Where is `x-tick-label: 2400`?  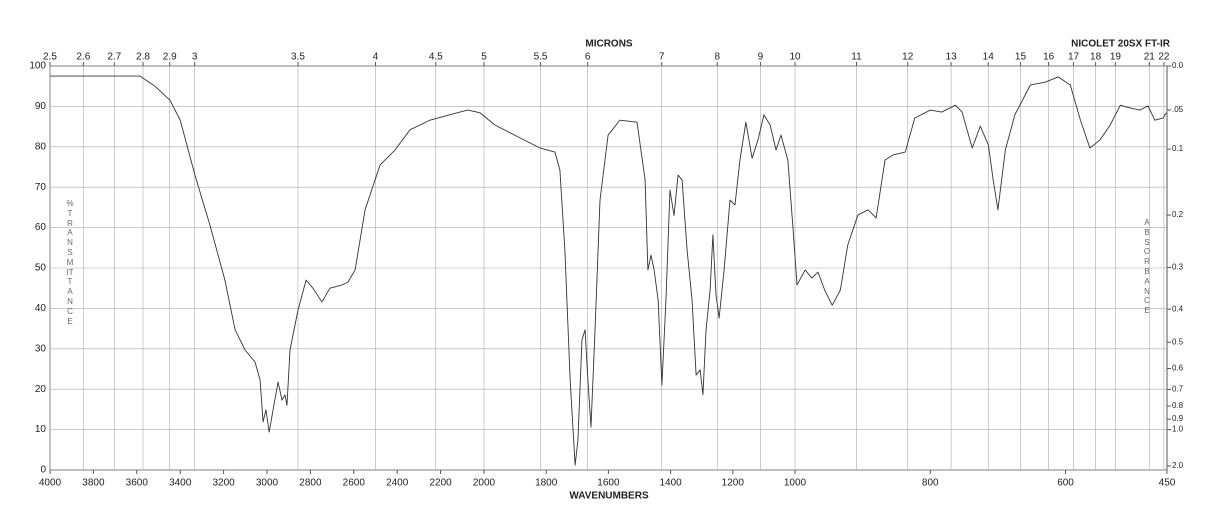
x-tick-label: 2400 is located at coordinates (397, 483).